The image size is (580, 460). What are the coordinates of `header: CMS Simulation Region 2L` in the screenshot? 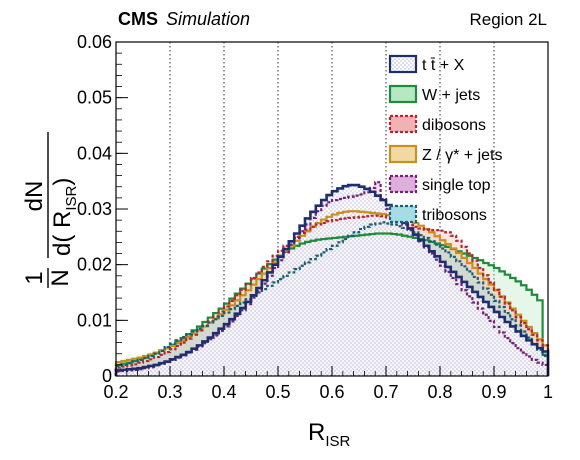 It's located at (332, 19).